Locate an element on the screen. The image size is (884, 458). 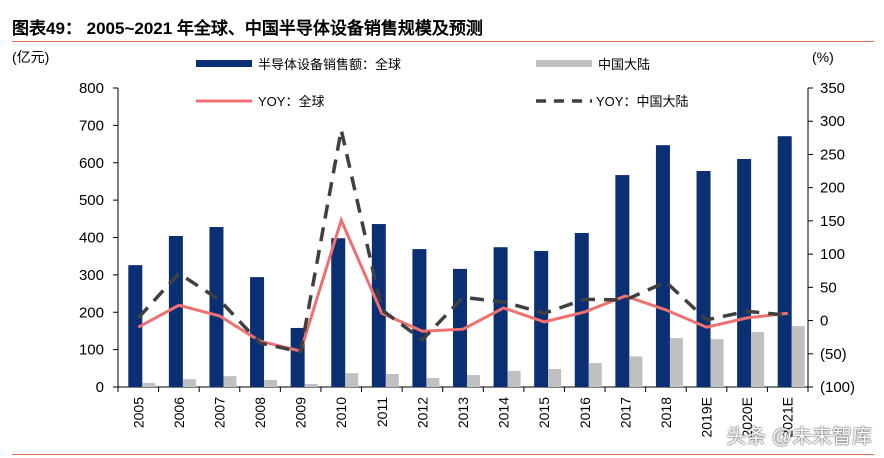
left-tick-label: 0 is located at coordinates (100, 387).